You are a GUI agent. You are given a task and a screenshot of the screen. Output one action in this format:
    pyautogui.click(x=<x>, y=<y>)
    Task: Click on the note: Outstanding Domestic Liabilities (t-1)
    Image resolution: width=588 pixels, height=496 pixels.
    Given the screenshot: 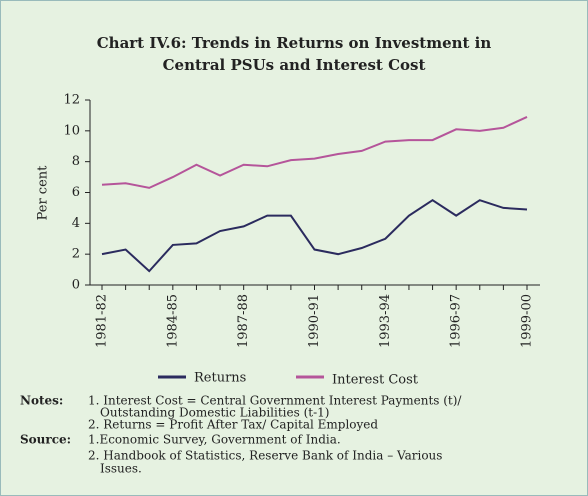 What is the action you would take?
    pyautogui.click(x=214, y=413)
    